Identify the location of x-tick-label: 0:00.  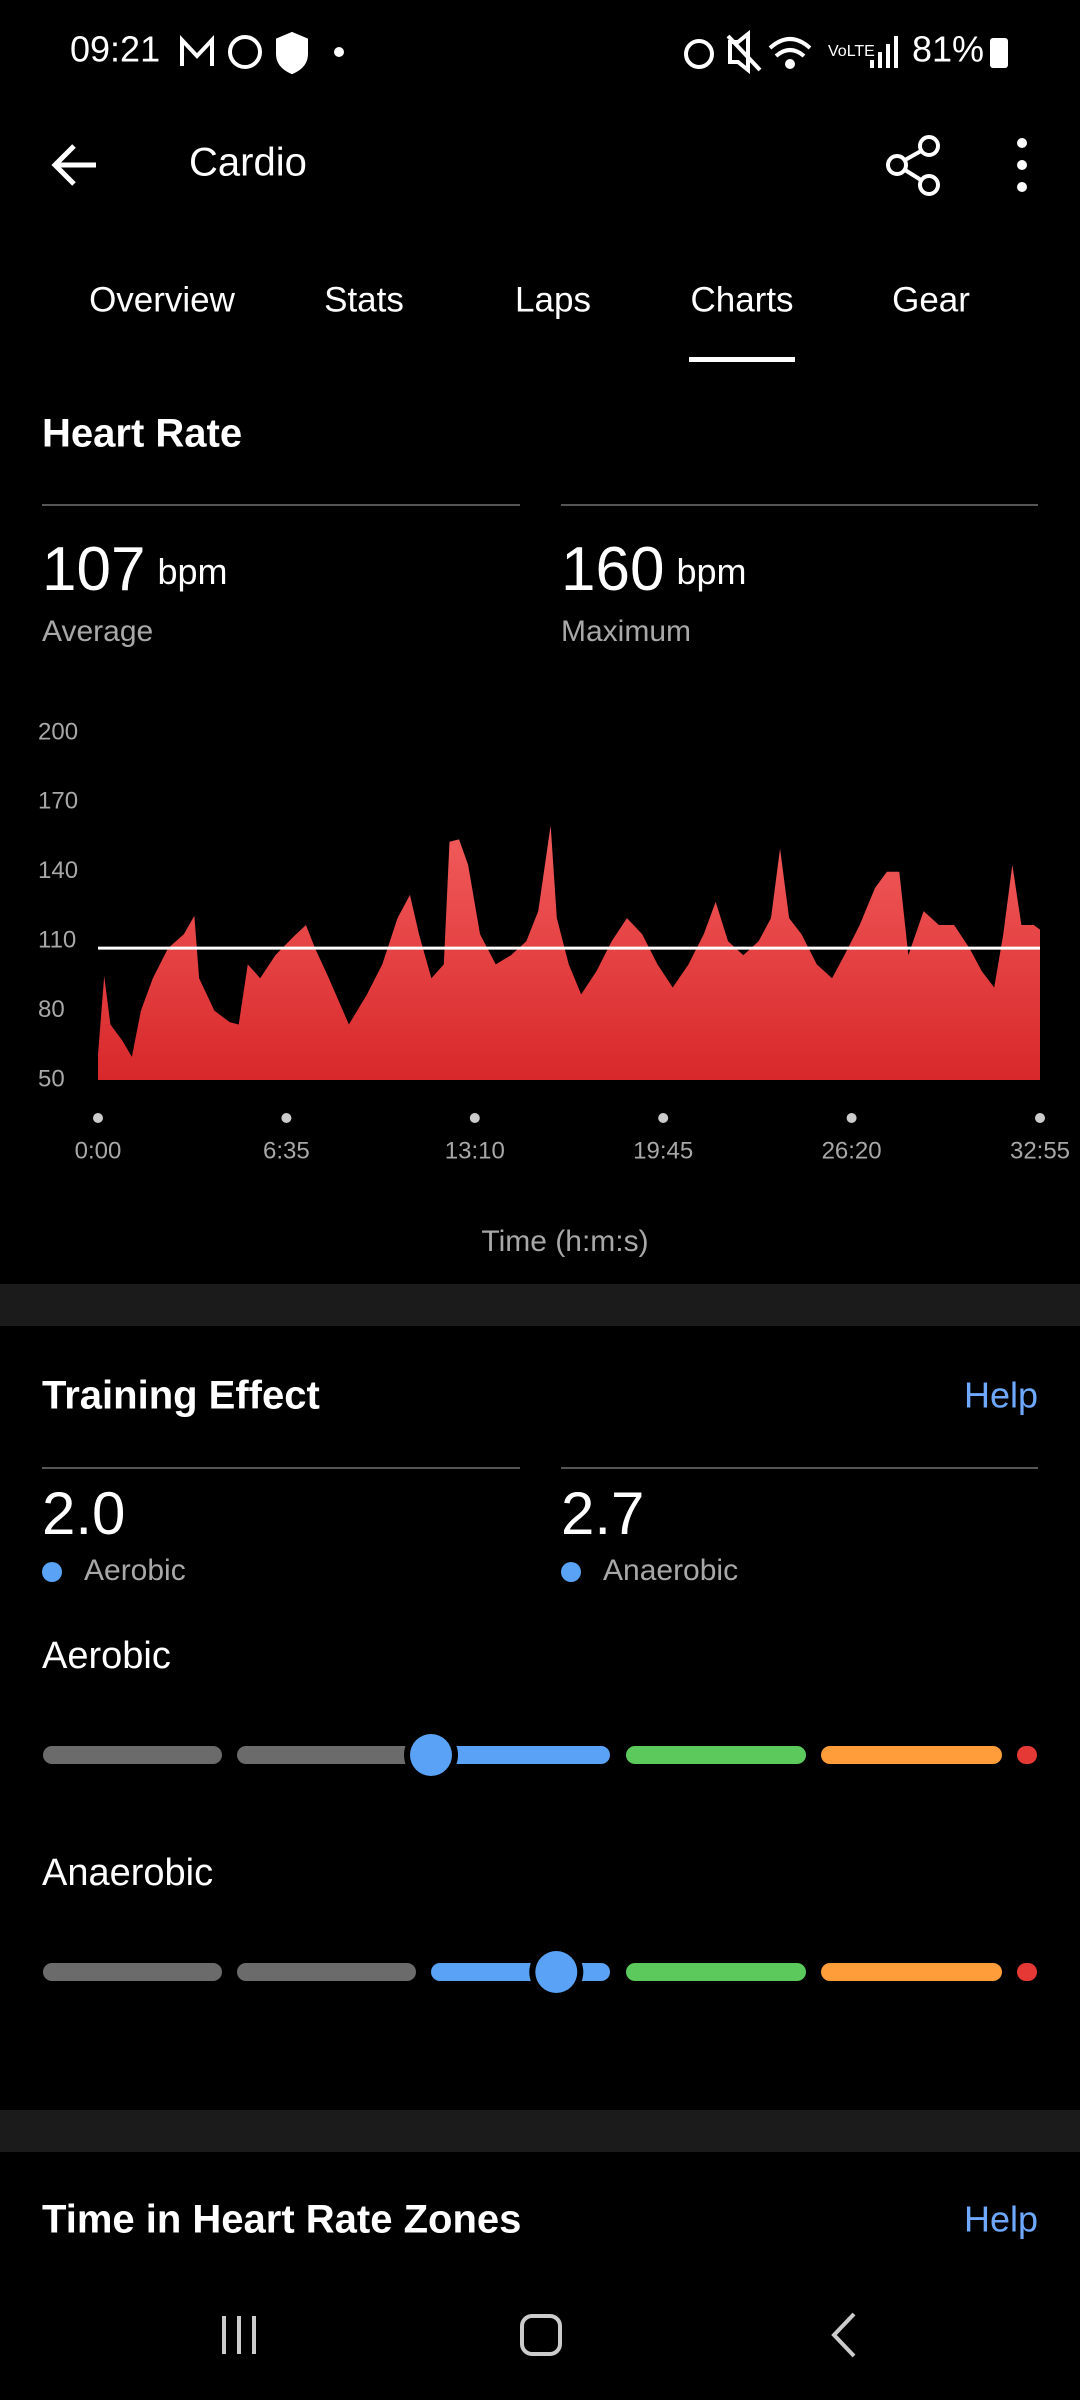
(98, 1150).